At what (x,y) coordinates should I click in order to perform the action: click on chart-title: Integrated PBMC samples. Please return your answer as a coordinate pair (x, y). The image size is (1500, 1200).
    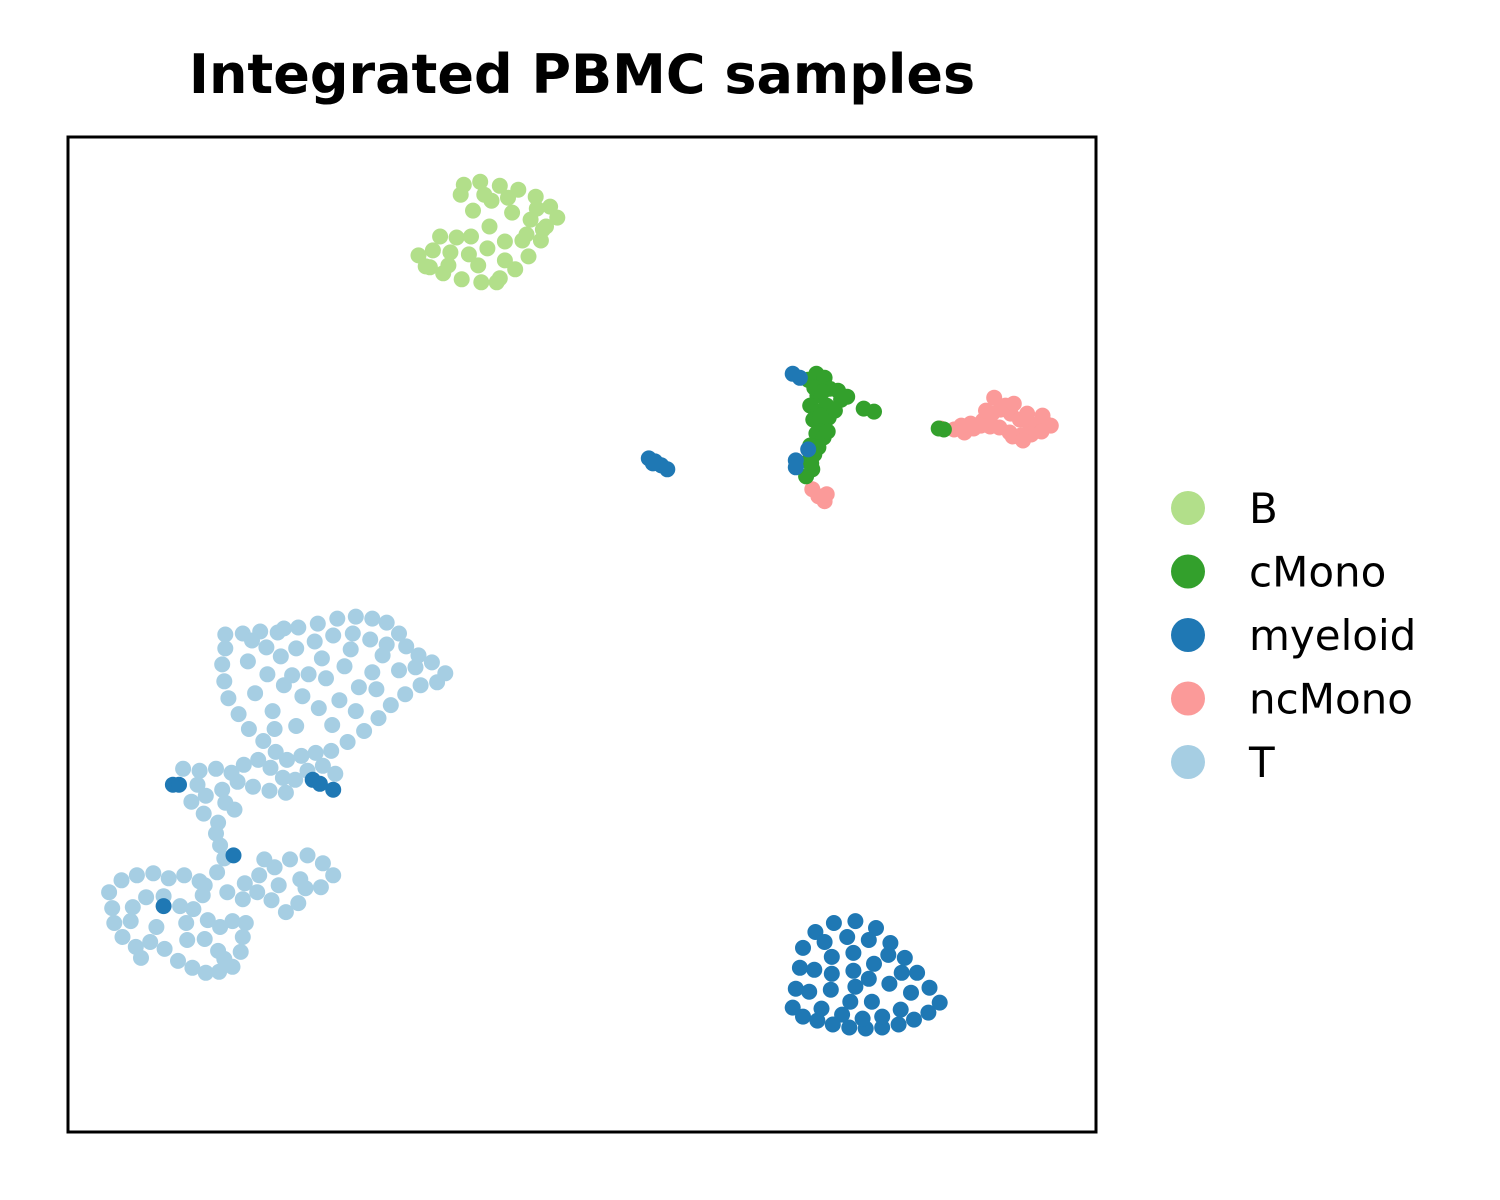
    Looking at the image, I should click on (582, 74).